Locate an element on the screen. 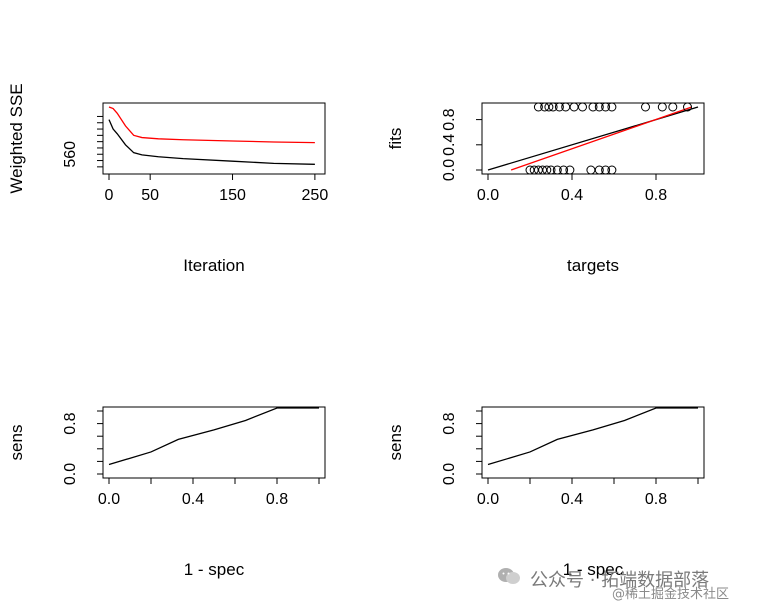  roc2-plot-frame is located at coordinates (593, 442).